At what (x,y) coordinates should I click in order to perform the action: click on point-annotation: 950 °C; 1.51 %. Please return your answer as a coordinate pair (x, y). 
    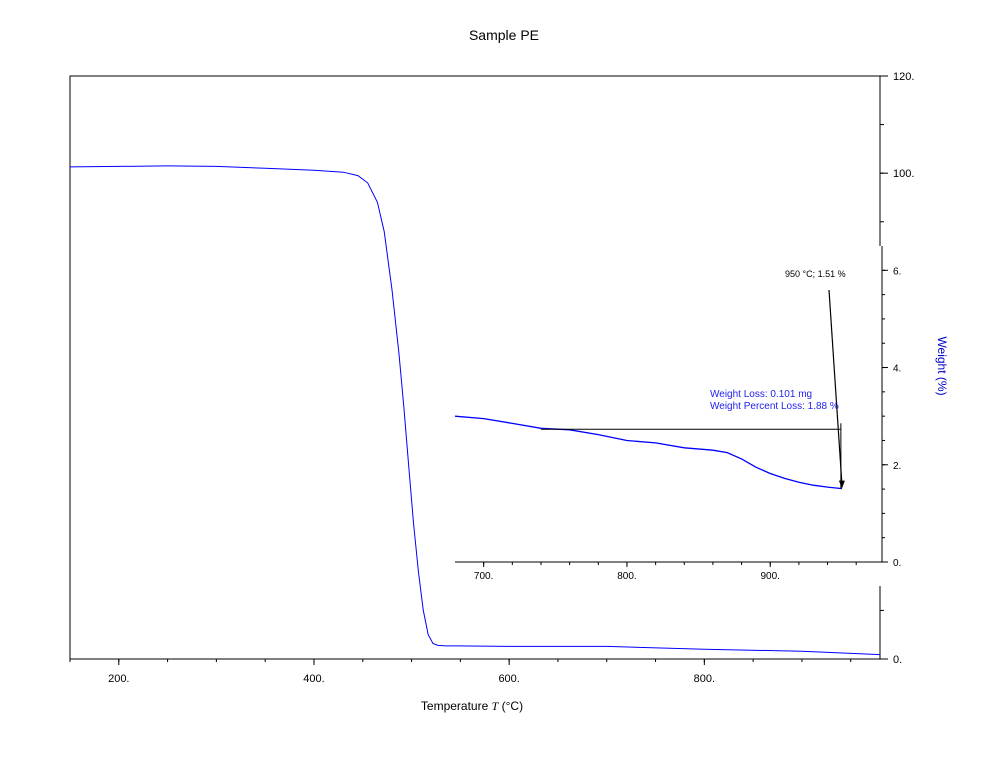
    Looking at the image, I should click on (815, 274).